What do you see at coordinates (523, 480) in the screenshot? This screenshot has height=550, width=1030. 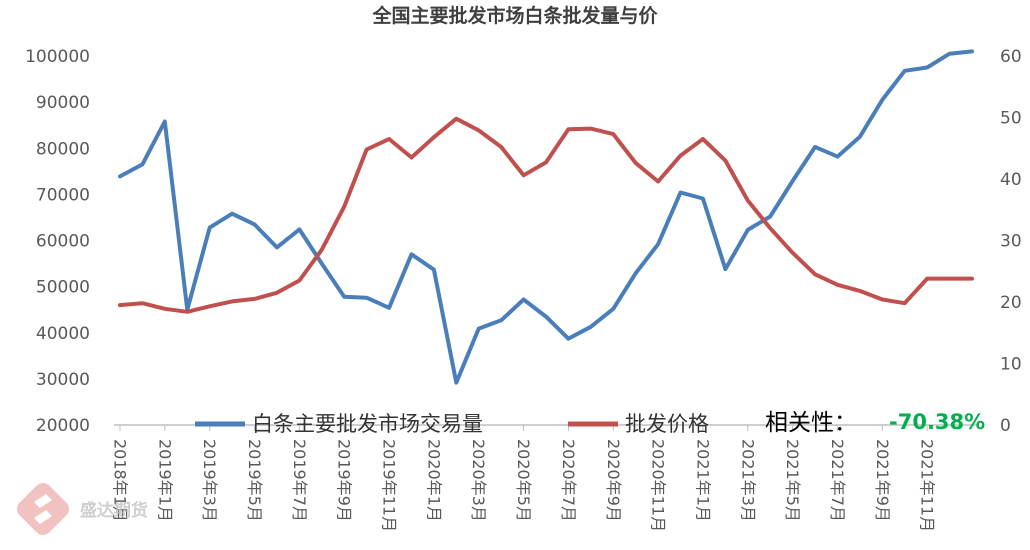 I see `x-tick-label: 2020年5月` at bounding box center [523, 480].